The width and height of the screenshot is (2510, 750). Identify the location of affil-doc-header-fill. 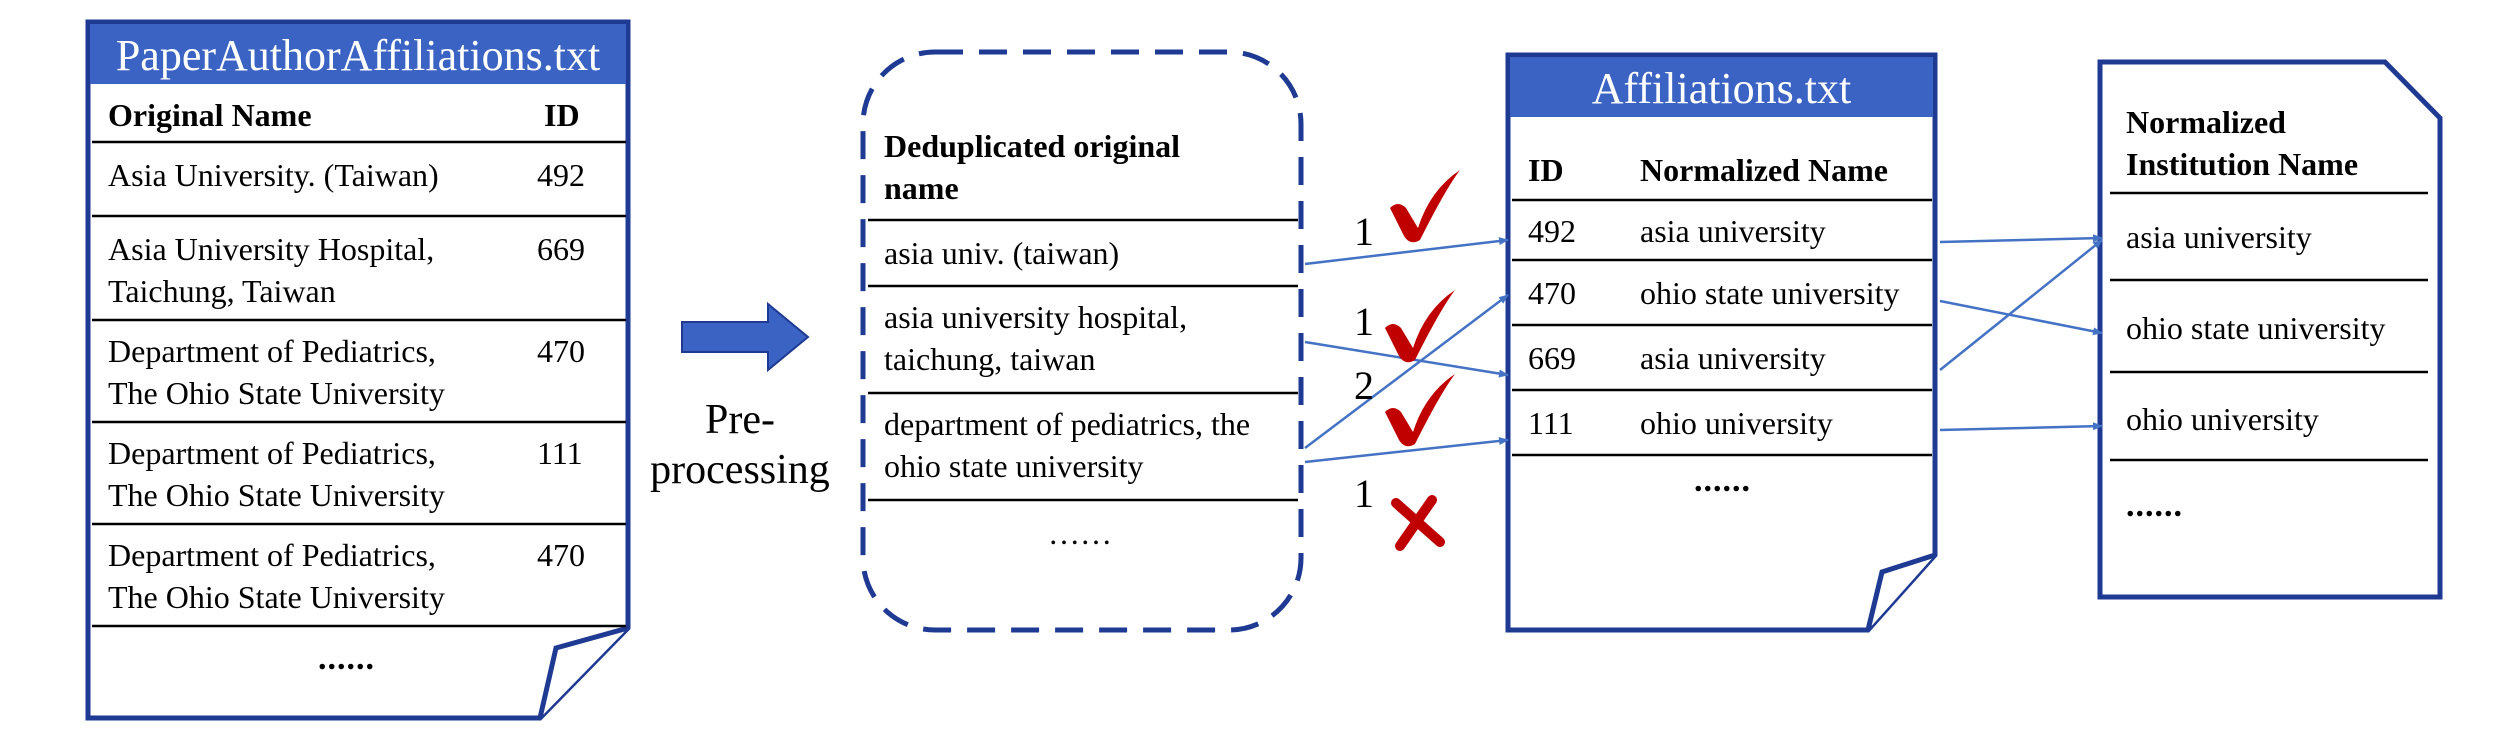
(1721, 87).